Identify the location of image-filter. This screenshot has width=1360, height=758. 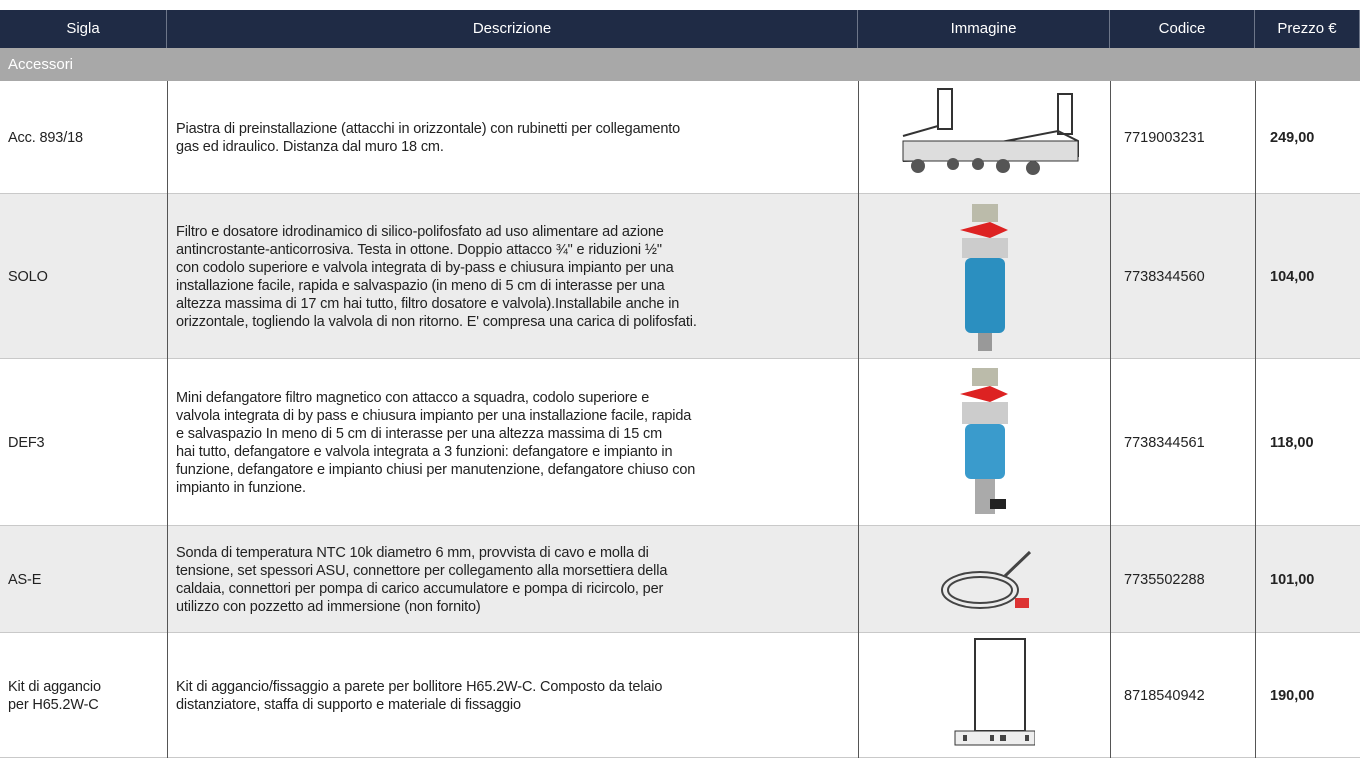
(984, 277).